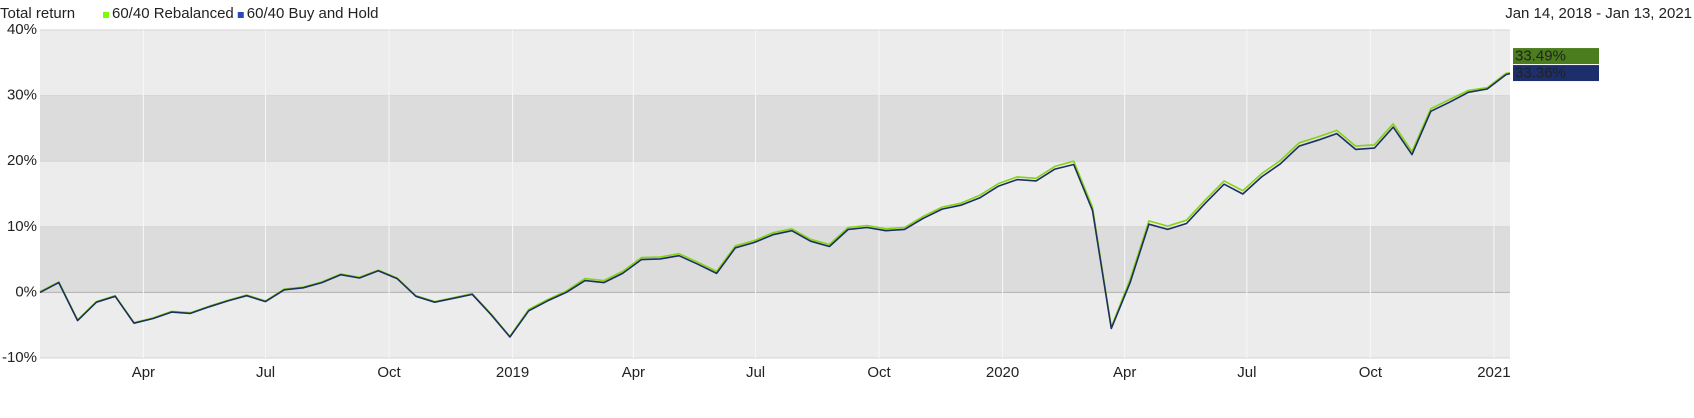  Describe the element at coordinates (1493, 372) in the screenshot. I see `x-tick-label: 2021` at that location.